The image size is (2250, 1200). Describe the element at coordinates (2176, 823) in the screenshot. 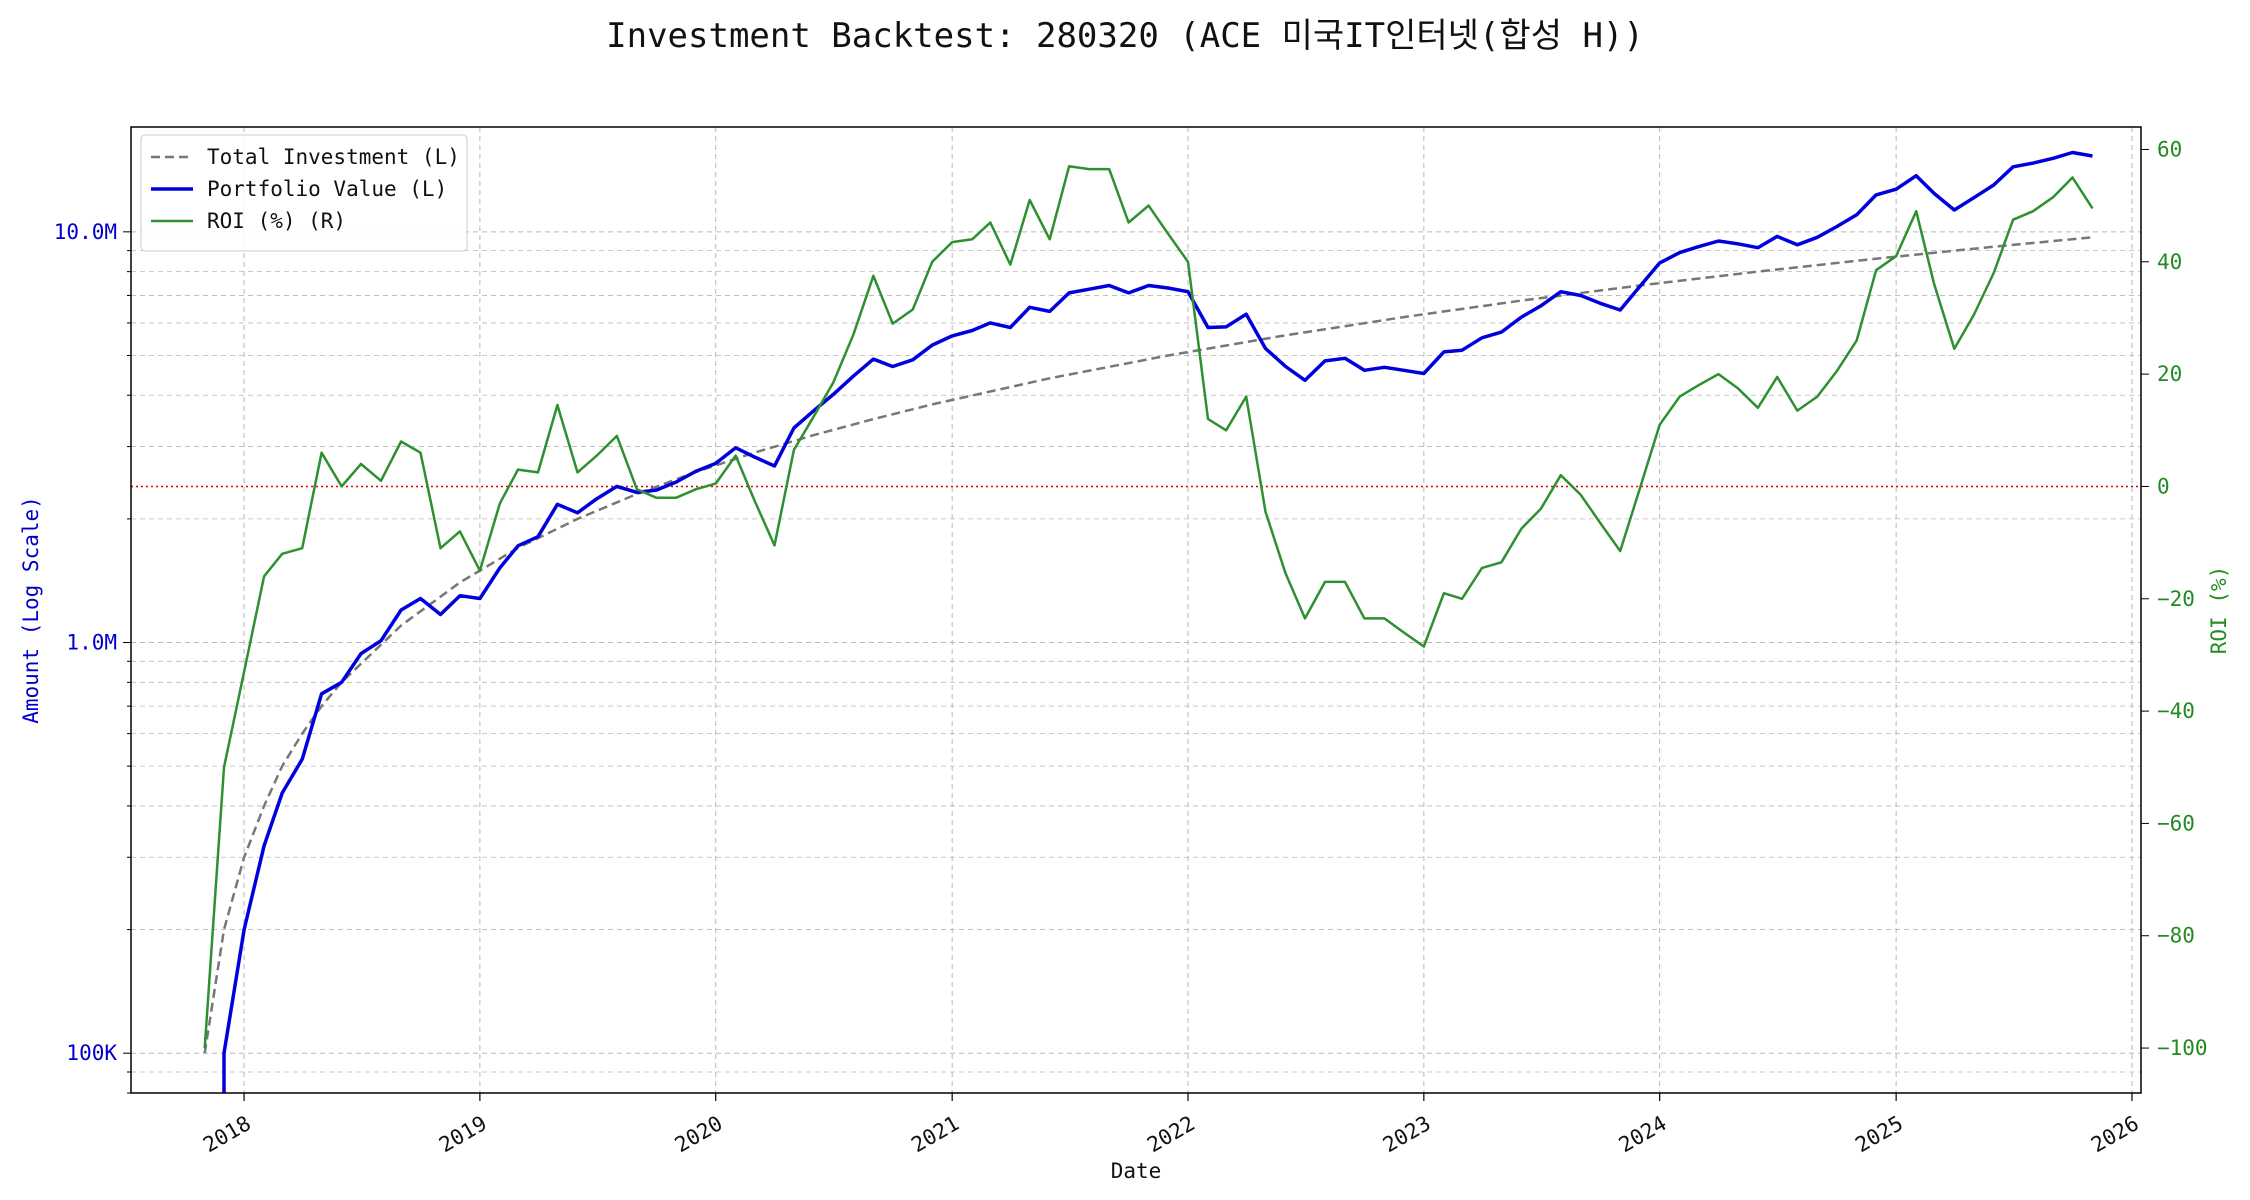

I see `y-right-tick-label: −60` at that location.